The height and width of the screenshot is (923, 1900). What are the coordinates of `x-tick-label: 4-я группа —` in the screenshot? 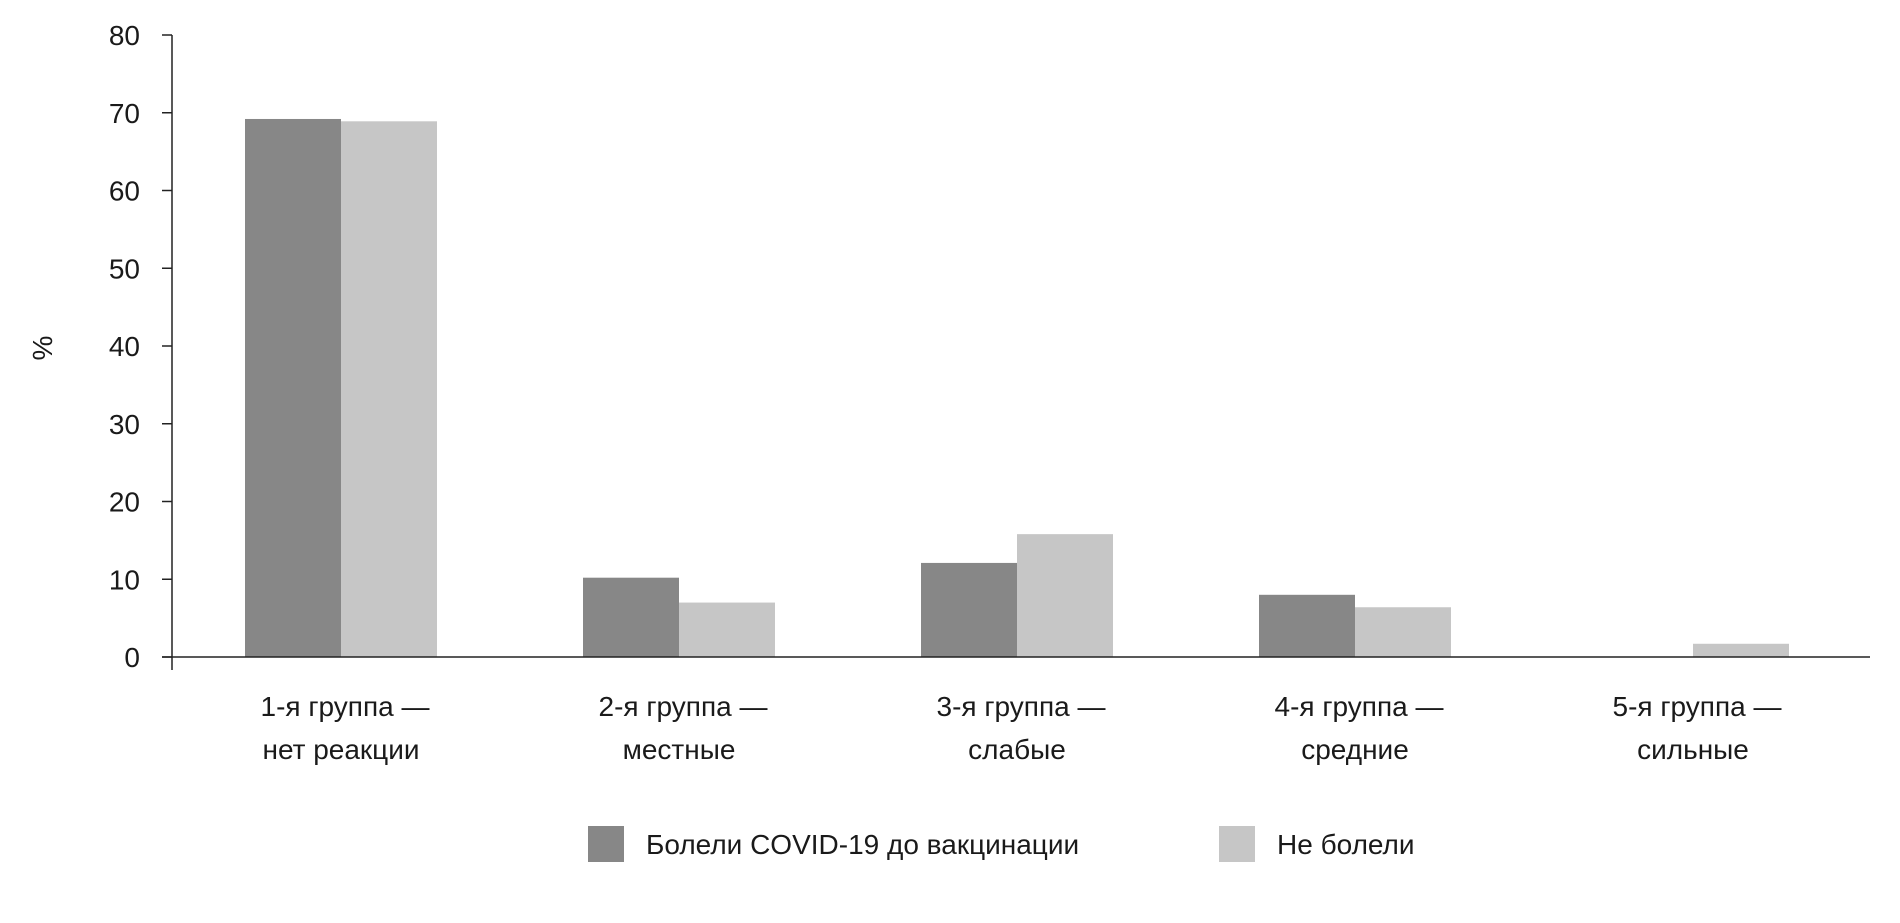 It's located at (1359, 706).